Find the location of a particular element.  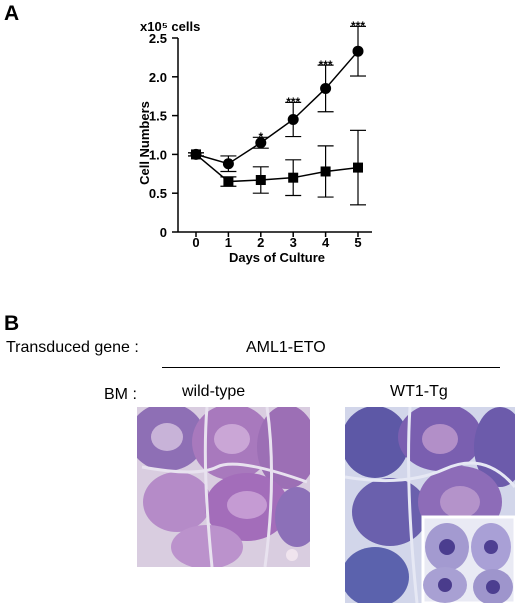

significance-mark: * is located at coordinates (260, 137).